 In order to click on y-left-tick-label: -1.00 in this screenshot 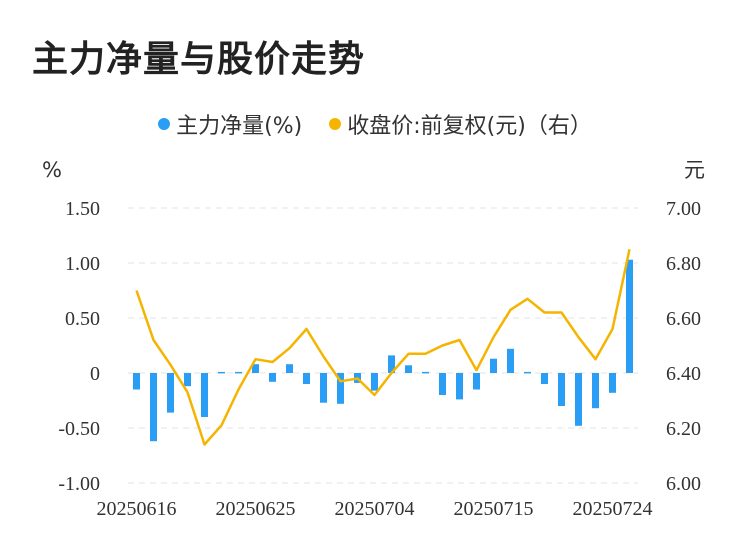, I will do `click(79, 484)`.